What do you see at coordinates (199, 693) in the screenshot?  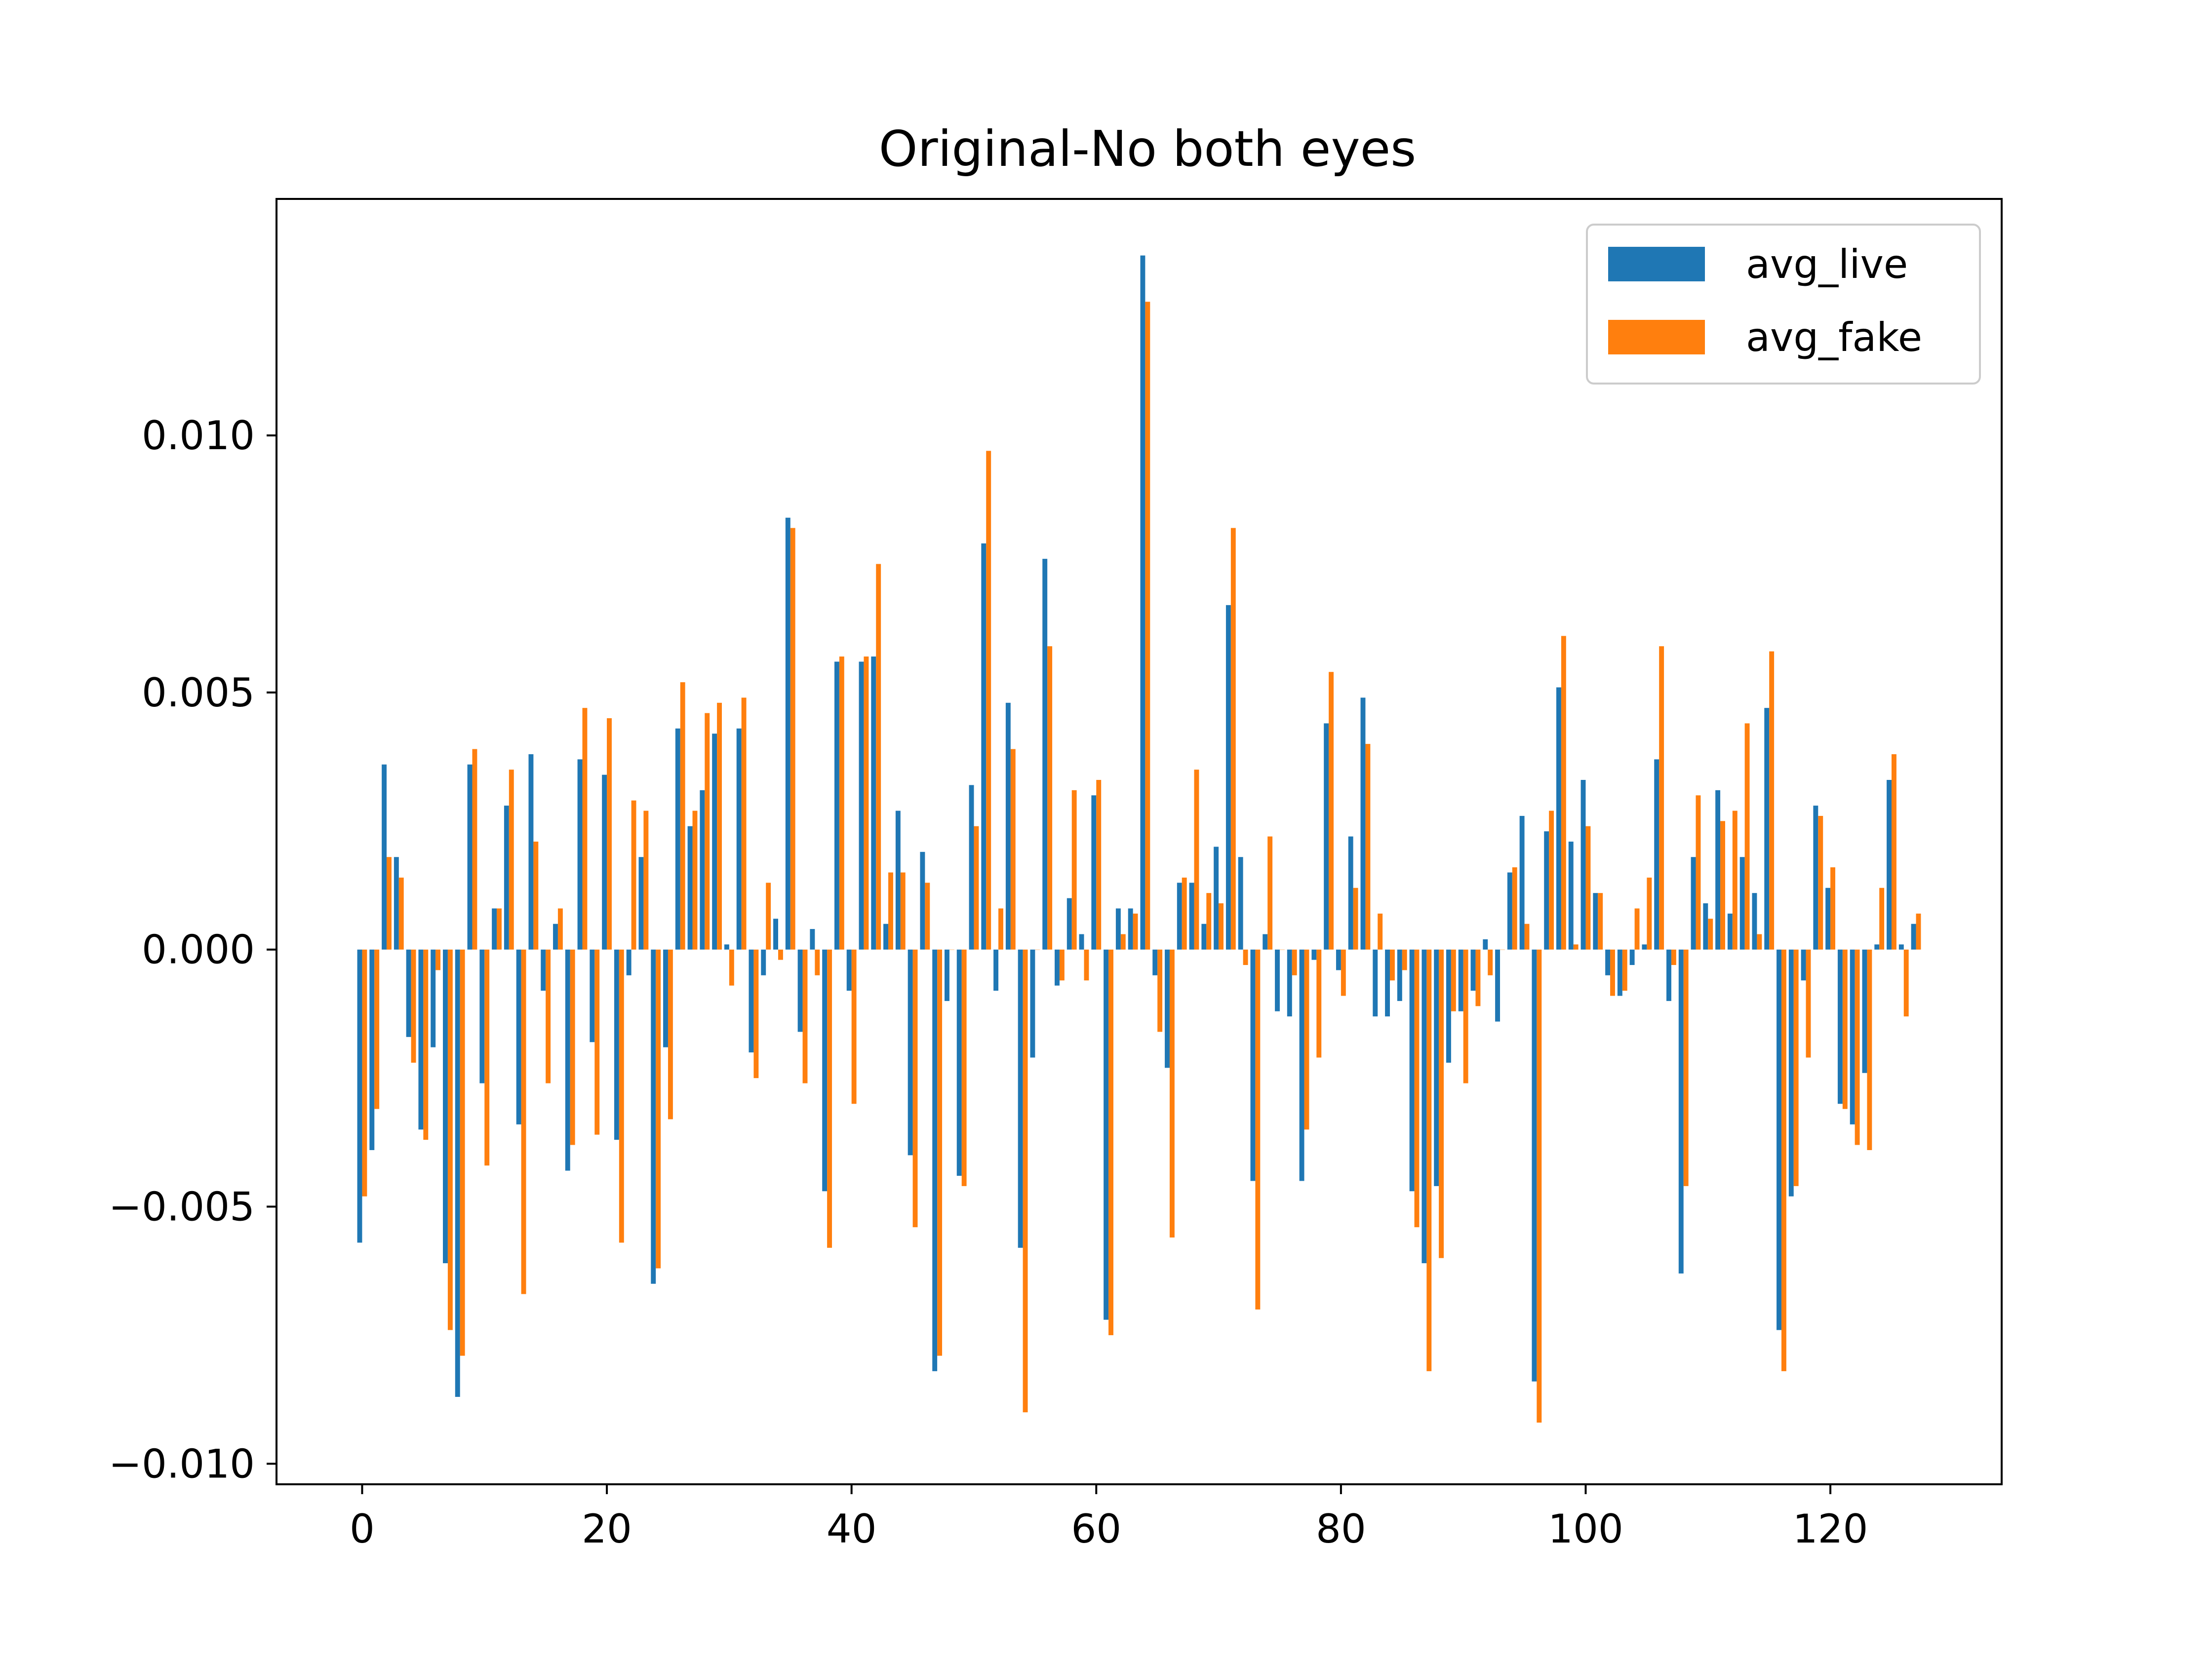 I see `y-tick-label: 0.005` at bounding box center [199, 693].